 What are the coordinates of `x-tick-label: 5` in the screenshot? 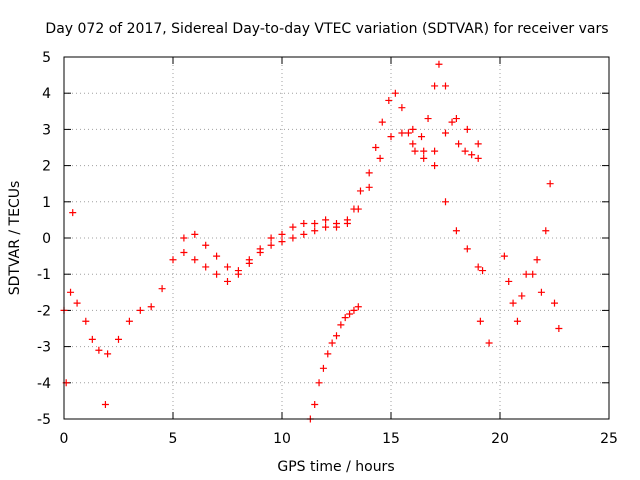 It's located at (173, 439).